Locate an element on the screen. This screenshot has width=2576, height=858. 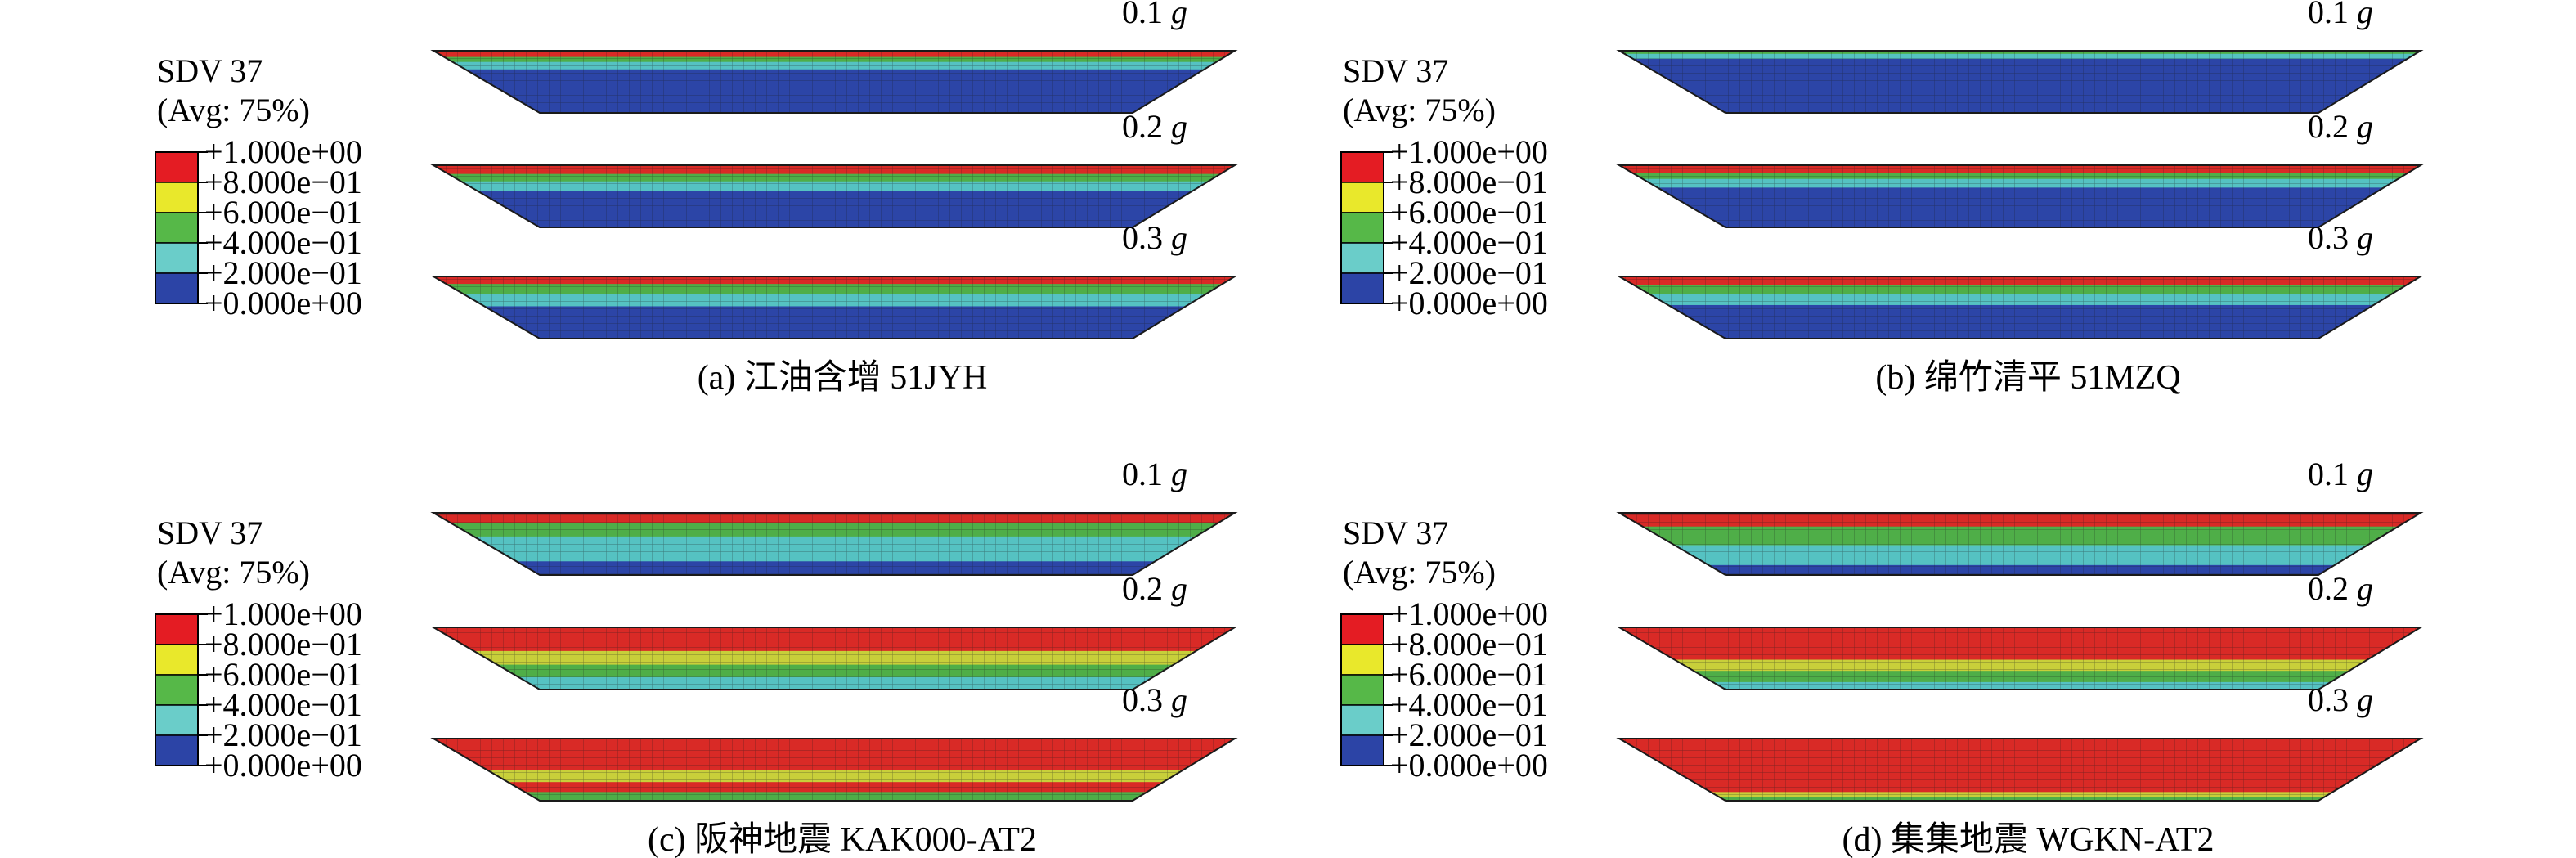
legend-subtitle: (Avg: 75%) is located at coordinates (1419, 572).